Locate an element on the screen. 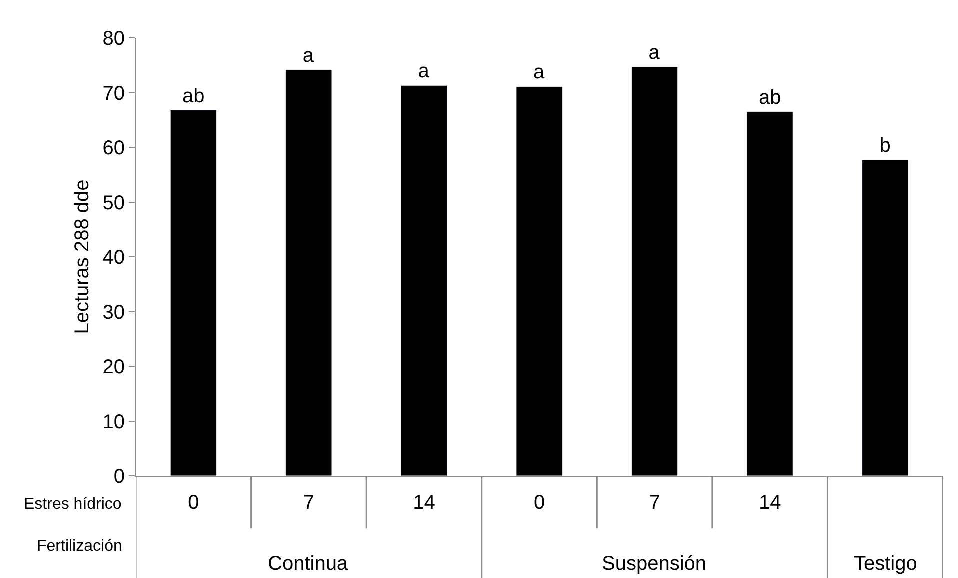 The width and height of the screenshot is (958, 578). y-tick-label: 10 is located at coordinates (113, 422).